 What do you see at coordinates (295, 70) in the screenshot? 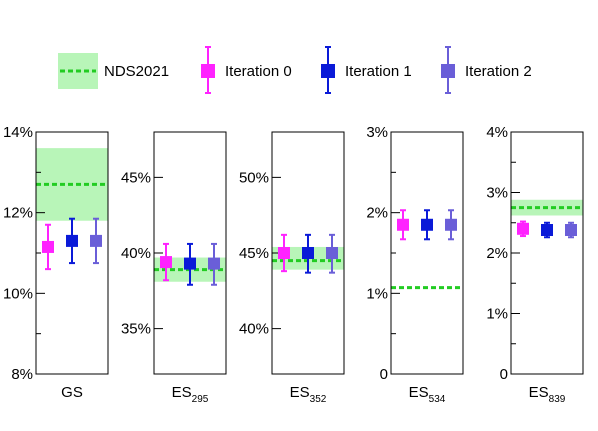
I see `legend: NDS2021 Iteration 0 Iteration 1 Iteration 2` at bounding box center [295, 70].